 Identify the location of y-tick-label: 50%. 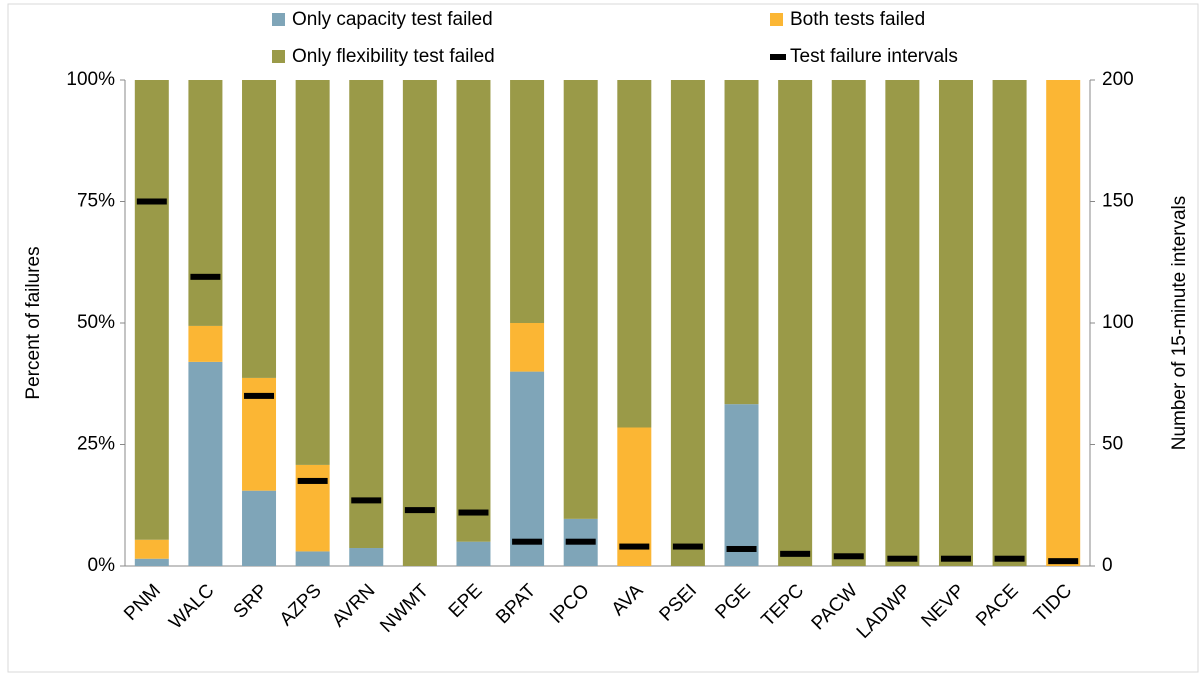
(96, 322).